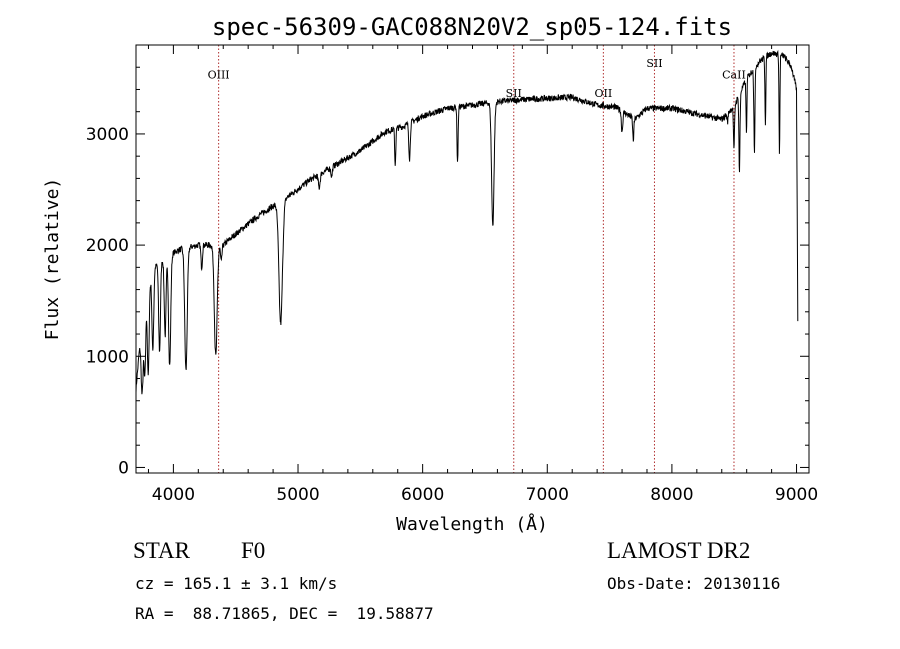  I want to click on x-tick-label-8000: 8000, so click(671, 495).